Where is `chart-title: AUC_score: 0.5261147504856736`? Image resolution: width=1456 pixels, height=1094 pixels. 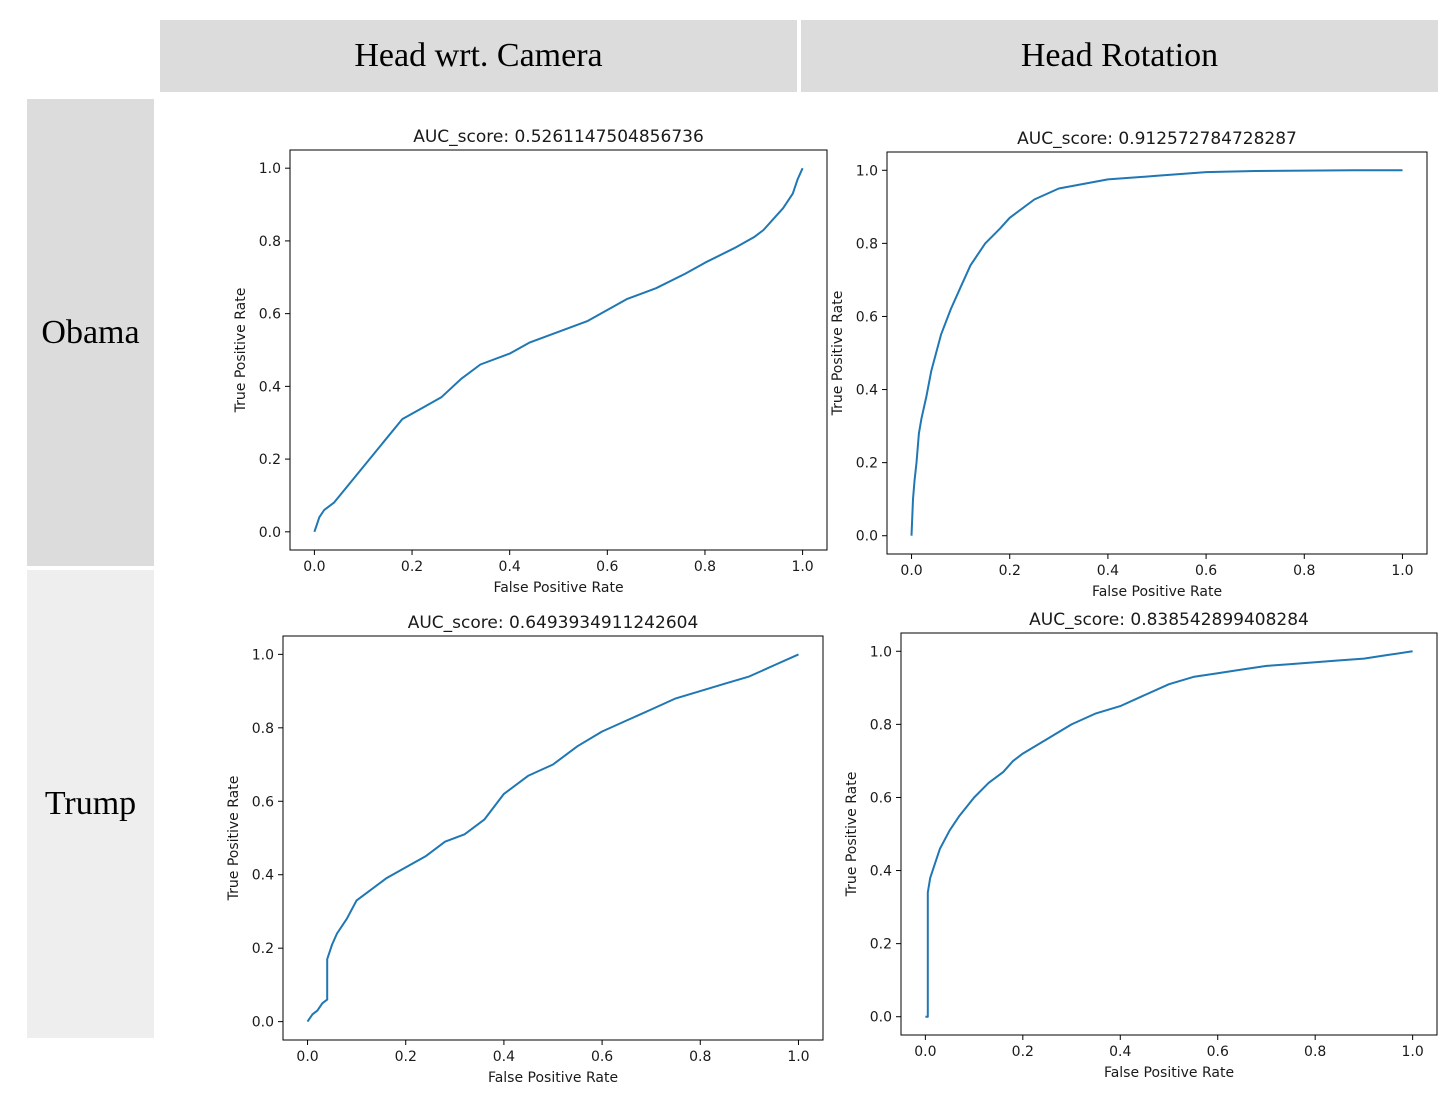
chart-title: AUC_score: 0.5261147504856736 is located at coordinates (558, 137).